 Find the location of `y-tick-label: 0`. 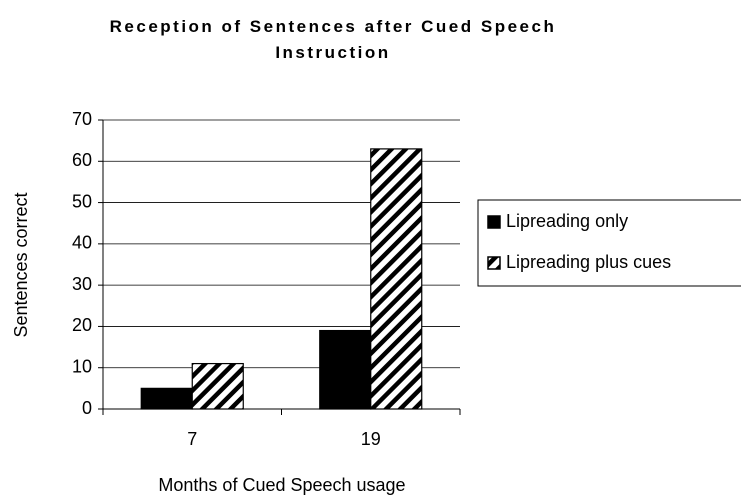

y-tick-label: 0 is located at coordinates (87, 408).